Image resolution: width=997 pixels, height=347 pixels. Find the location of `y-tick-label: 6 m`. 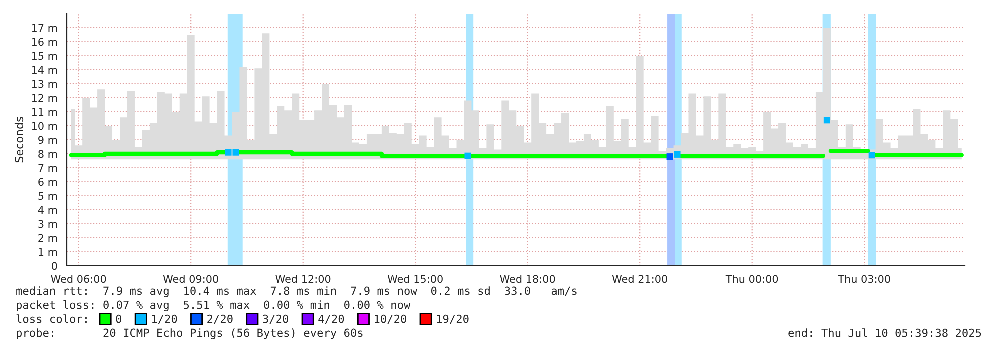

y-tick-label: 6 m is located at coordinates (48, 182).